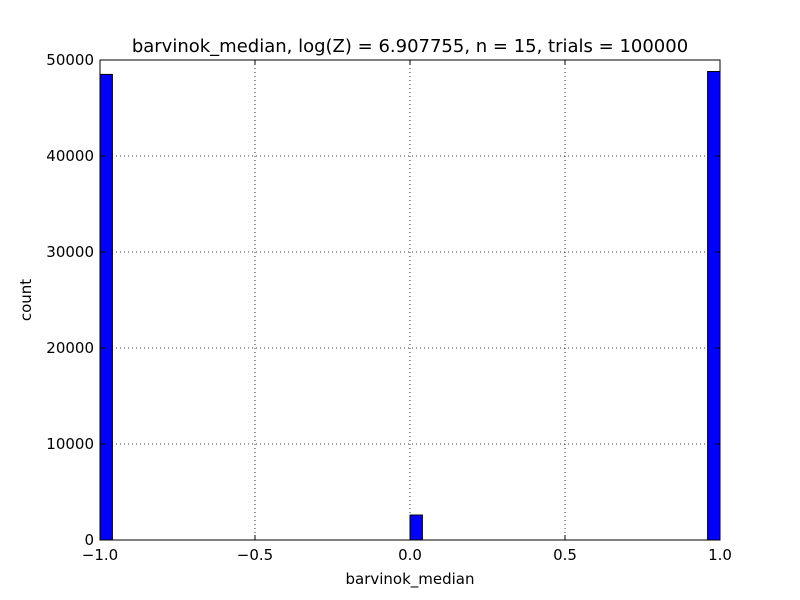 The image size is (800, 600). What do you see at coordinates (70, 300) in the screenshot?
I see `y-tick-labels: 0 10000 20000 30000 40000 50000` at bounding box center [70, 300].